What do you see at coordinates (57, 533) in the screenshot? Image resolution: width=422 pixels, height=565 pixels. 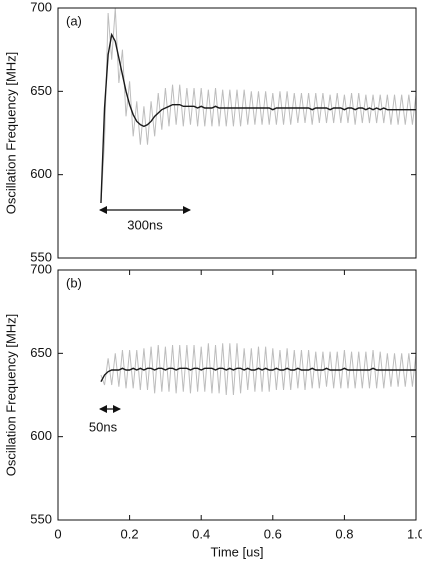 I see `x-tick-label: 0` at bounding box center [57, 533].